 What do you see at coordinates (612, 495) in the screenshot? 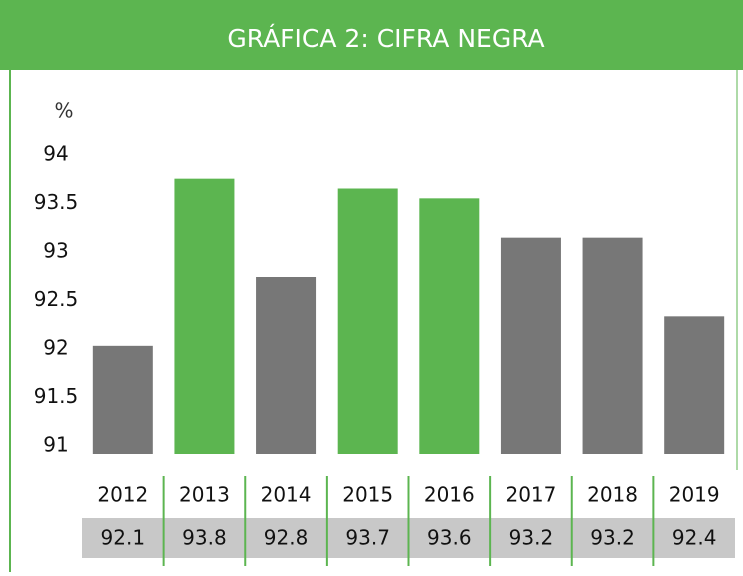
I see `x-tick-label: 2018` at bounding box center [612, 495].